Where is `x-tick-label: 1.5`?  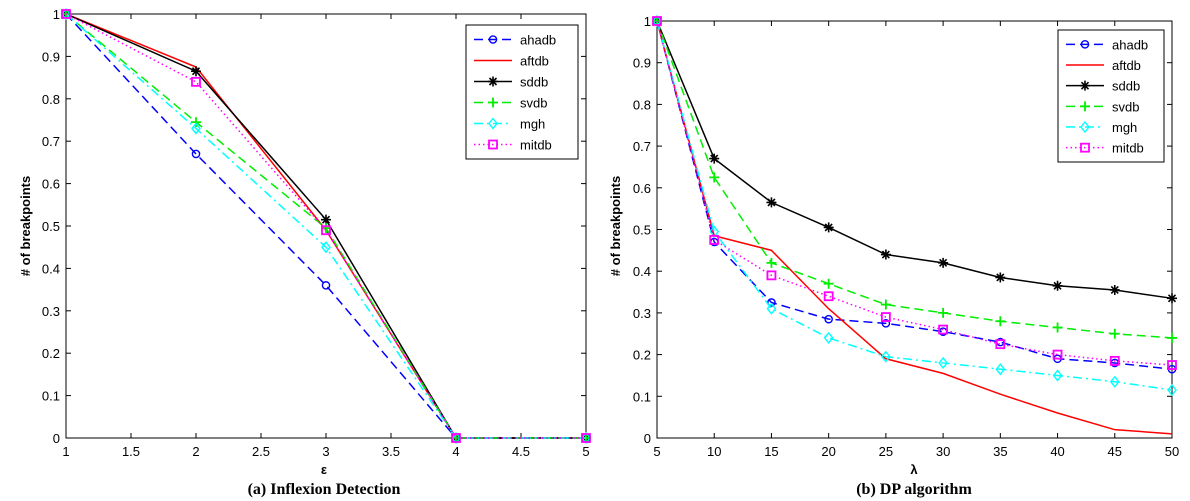 x-tick-label: 1.5 is located at coordinates (131, 451).